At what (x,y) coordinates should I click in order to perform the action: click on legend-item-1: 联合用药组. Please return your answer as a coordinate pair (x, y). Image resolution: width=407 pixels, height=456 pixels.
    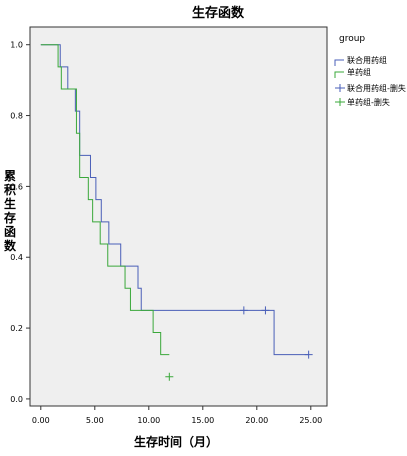
    Looking at the image, I should click on (360, 60).